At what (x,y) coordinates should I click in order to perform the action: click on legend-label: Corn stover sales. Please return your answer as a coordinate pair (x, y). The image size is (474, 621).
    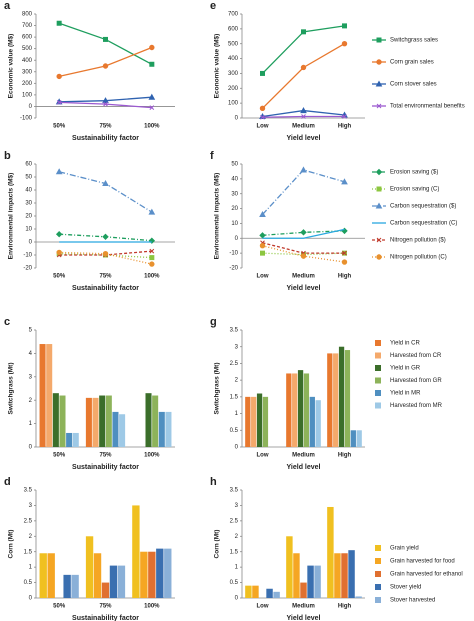
    Looking at the image, I should click on (413, 85).